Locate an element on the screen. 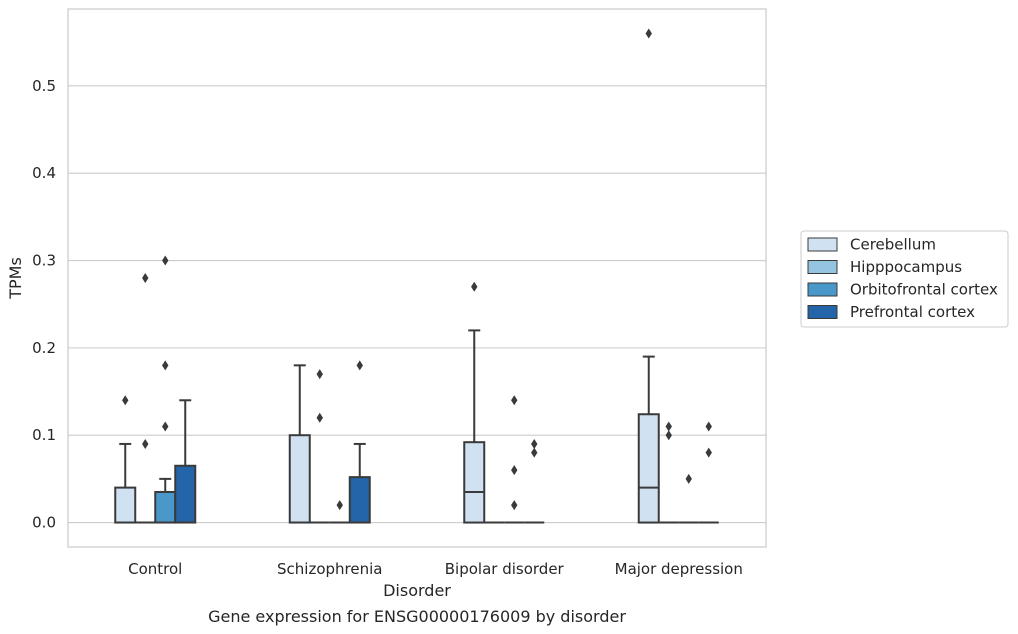 The height and width of the screenshot is (634, 1018). legend-entry: Prefrontal cortex is located at coordinates (912, 312).